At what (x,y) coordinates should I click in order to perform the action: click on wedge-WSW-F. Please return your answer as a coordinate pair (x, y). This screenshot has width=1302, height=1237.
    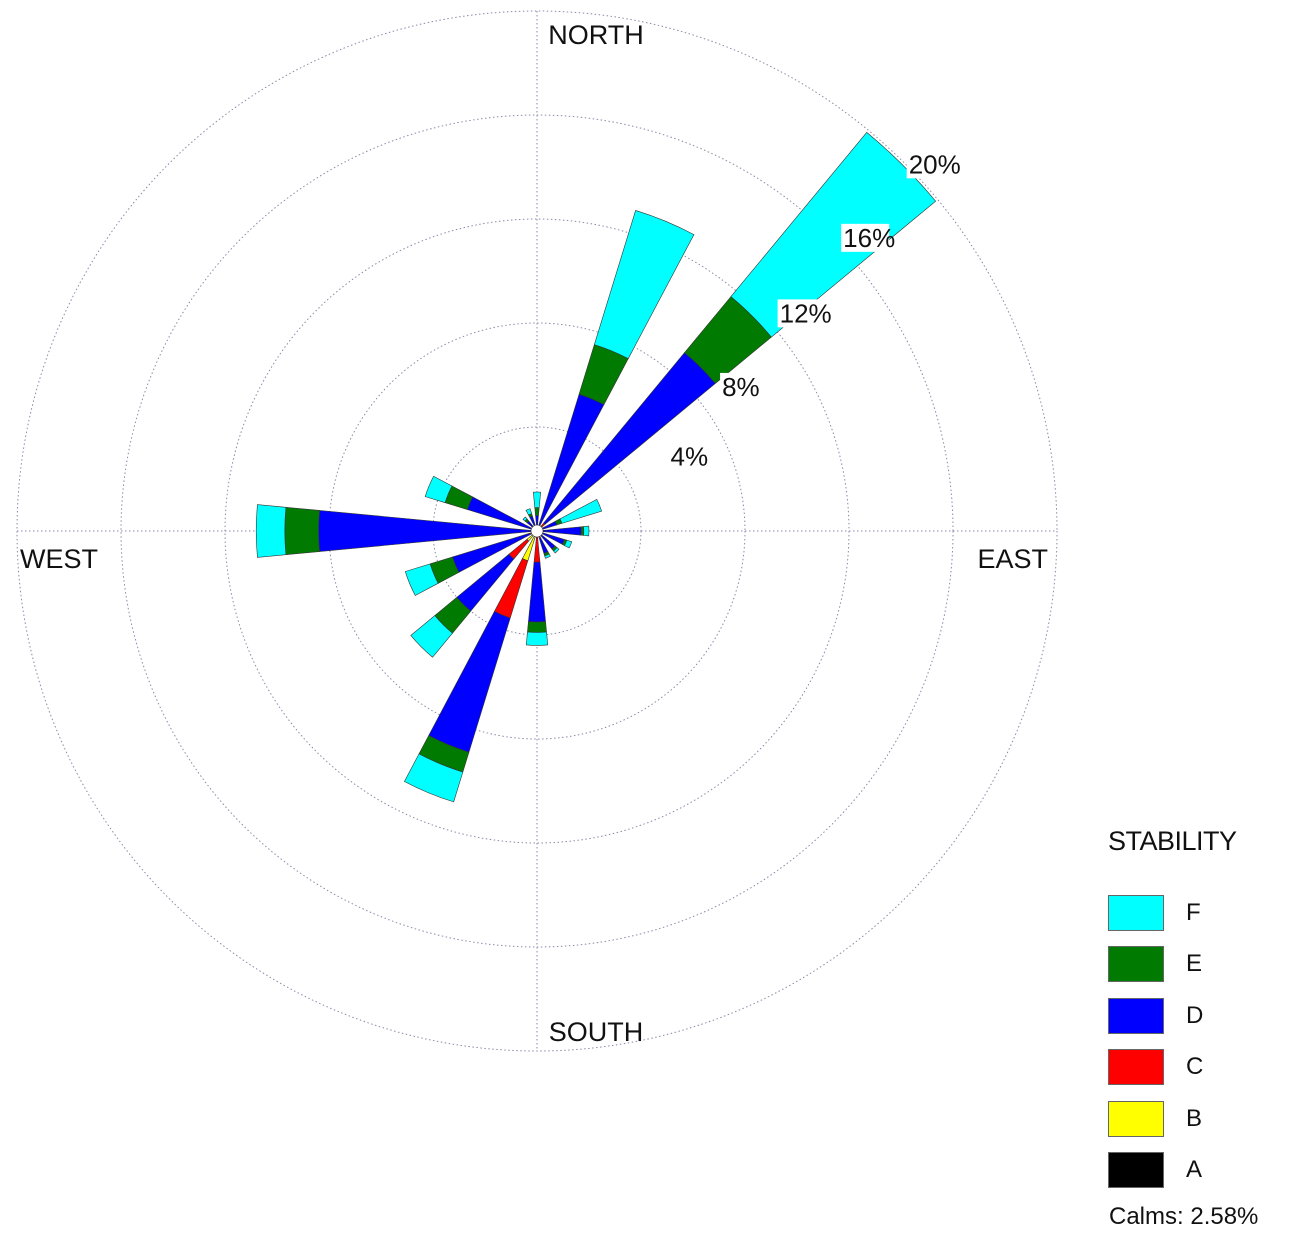
    Looking at the image, I should click on (421, 579).